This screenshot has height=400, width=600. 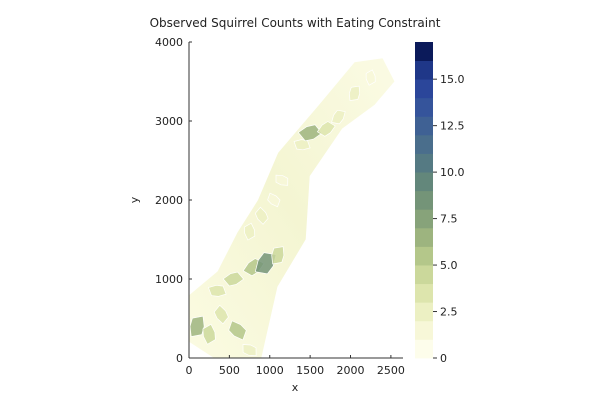 I want to click on x-axis-label: x, so click(x=295, y=387).